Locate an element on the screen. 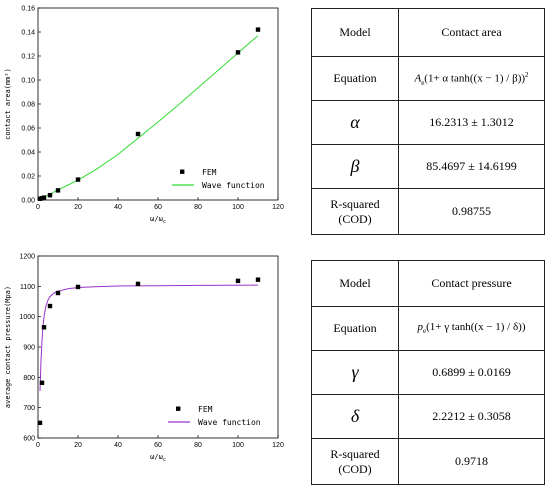  r-squared-row: R-squared (COD) 0.9718 is located at coordinates (428, 461).